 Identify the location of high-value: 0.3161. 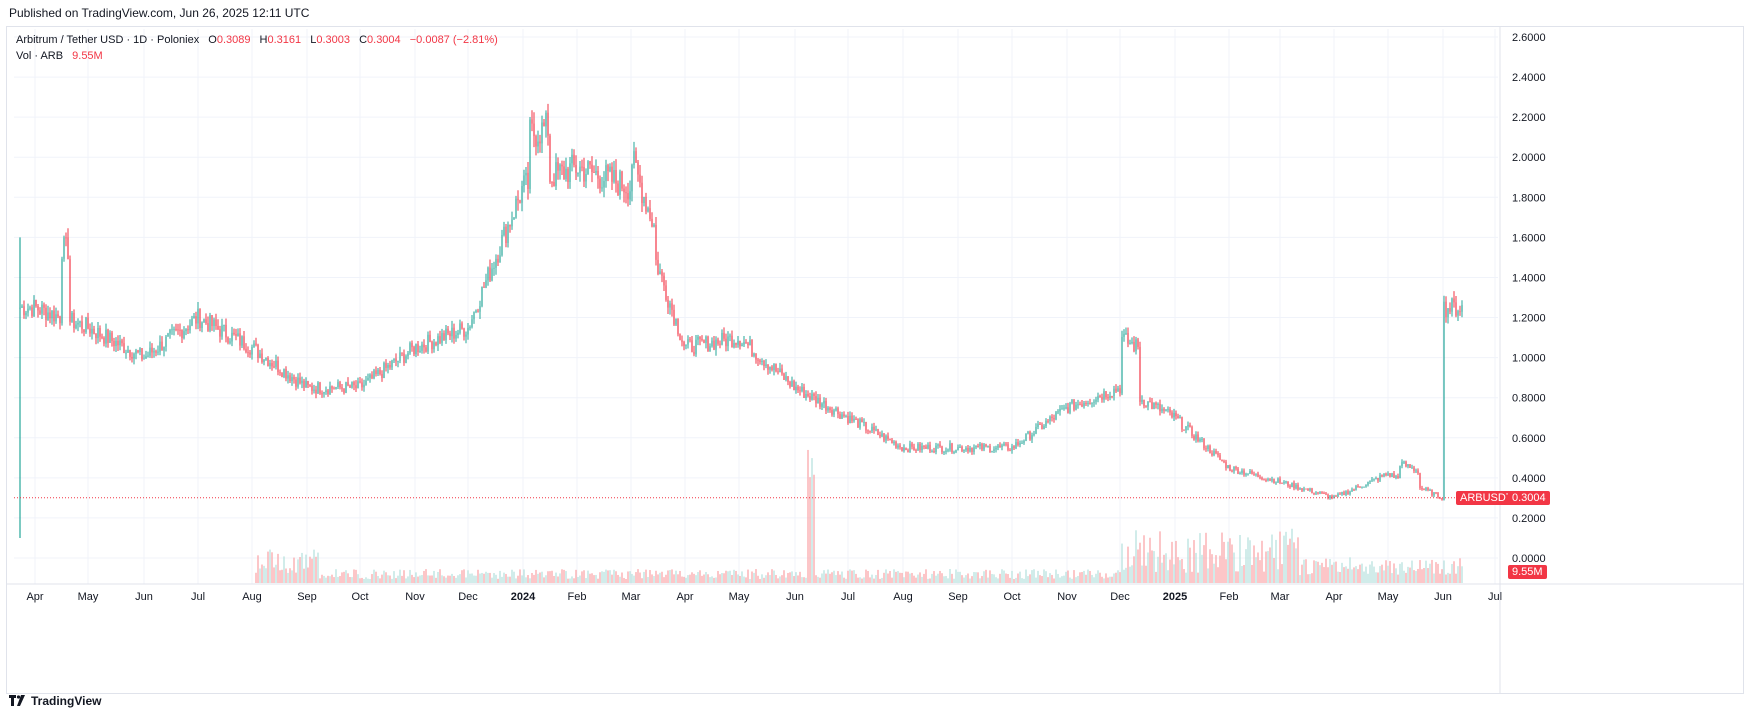
(284, 40).